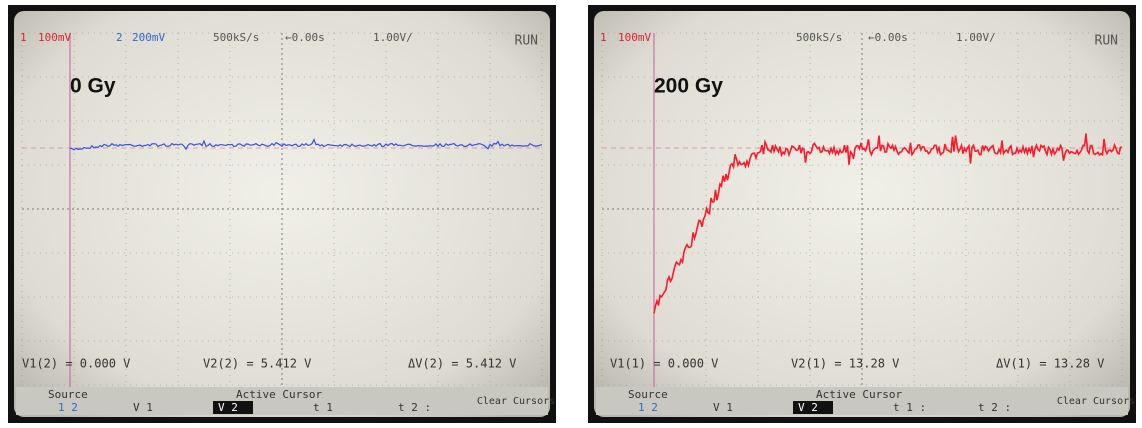 This screenshot has width=1142, height=428. What do you see at coordinates (257, 364) in the screenshot?
I see `cursor-readout: V2(2) = 5.412 V` at bounding box center [257, 364].